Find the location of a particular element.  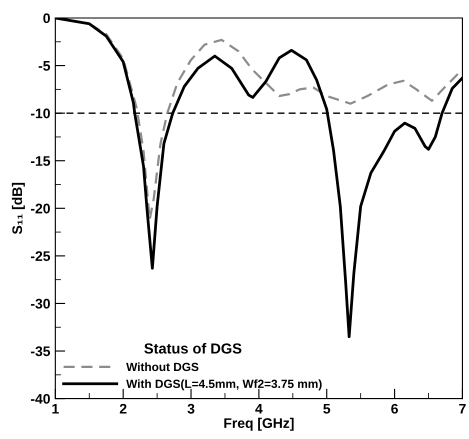

y-tick-label: -25 is located at coordinates (40, 256).